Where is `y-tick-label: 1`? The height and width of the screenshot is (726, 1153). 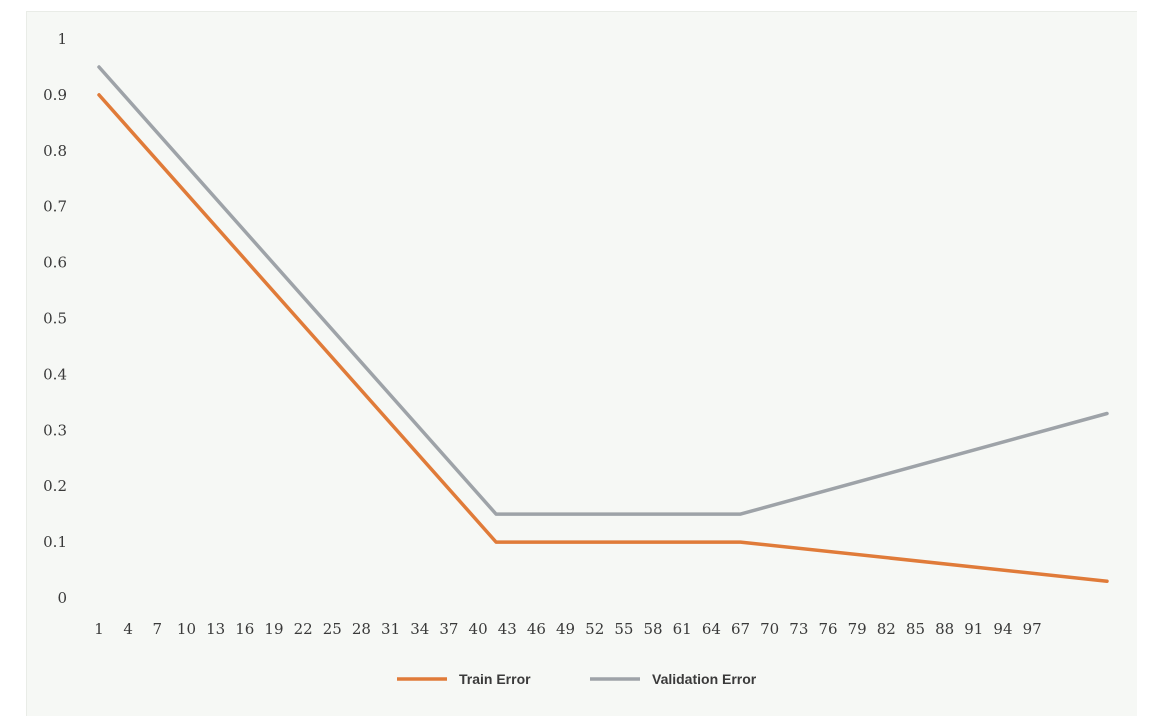
y-tick-label: 1 is located at coordinates (62, 39).